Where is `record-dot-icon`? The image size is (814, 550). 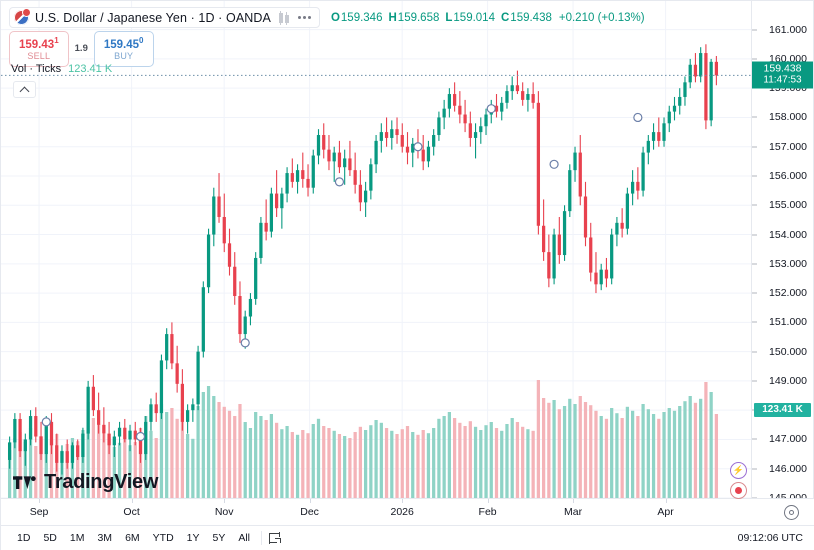 record-dot-icon is located at coordinates (738, 490).